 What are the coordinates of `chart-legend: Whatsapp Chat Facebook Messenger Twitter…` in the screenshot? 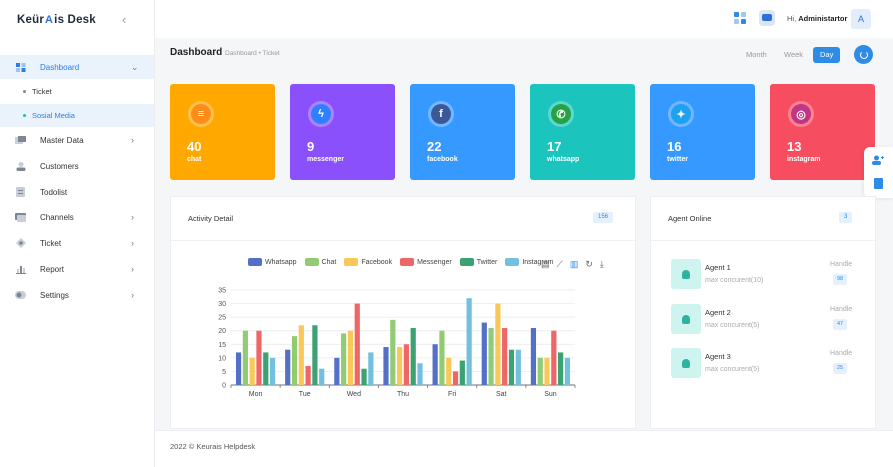 It's located at (400, 262).